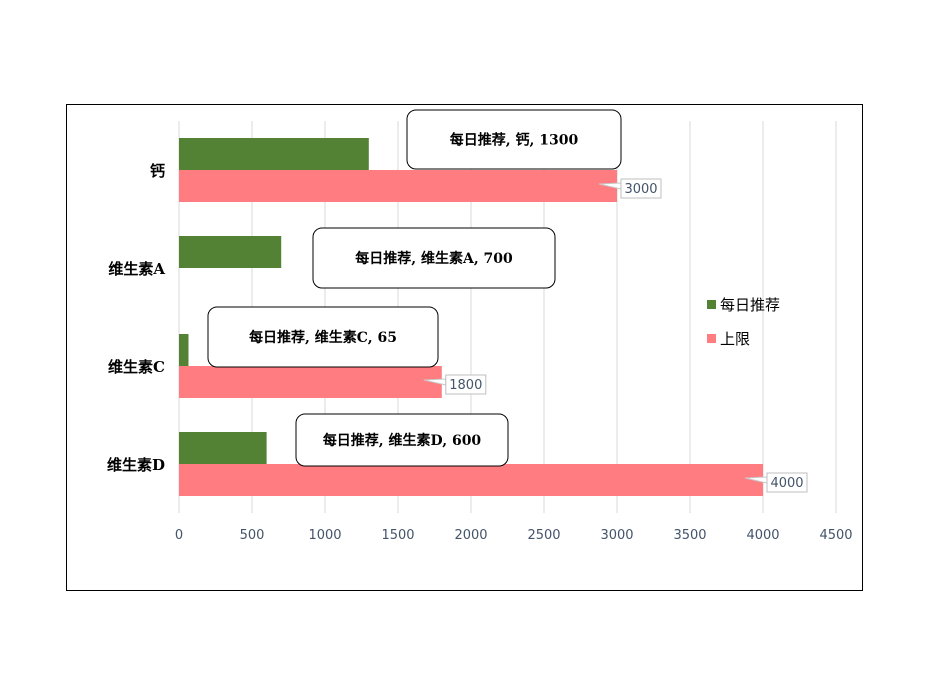  I want to click on category-label: 维生素C, so click(136, 367).